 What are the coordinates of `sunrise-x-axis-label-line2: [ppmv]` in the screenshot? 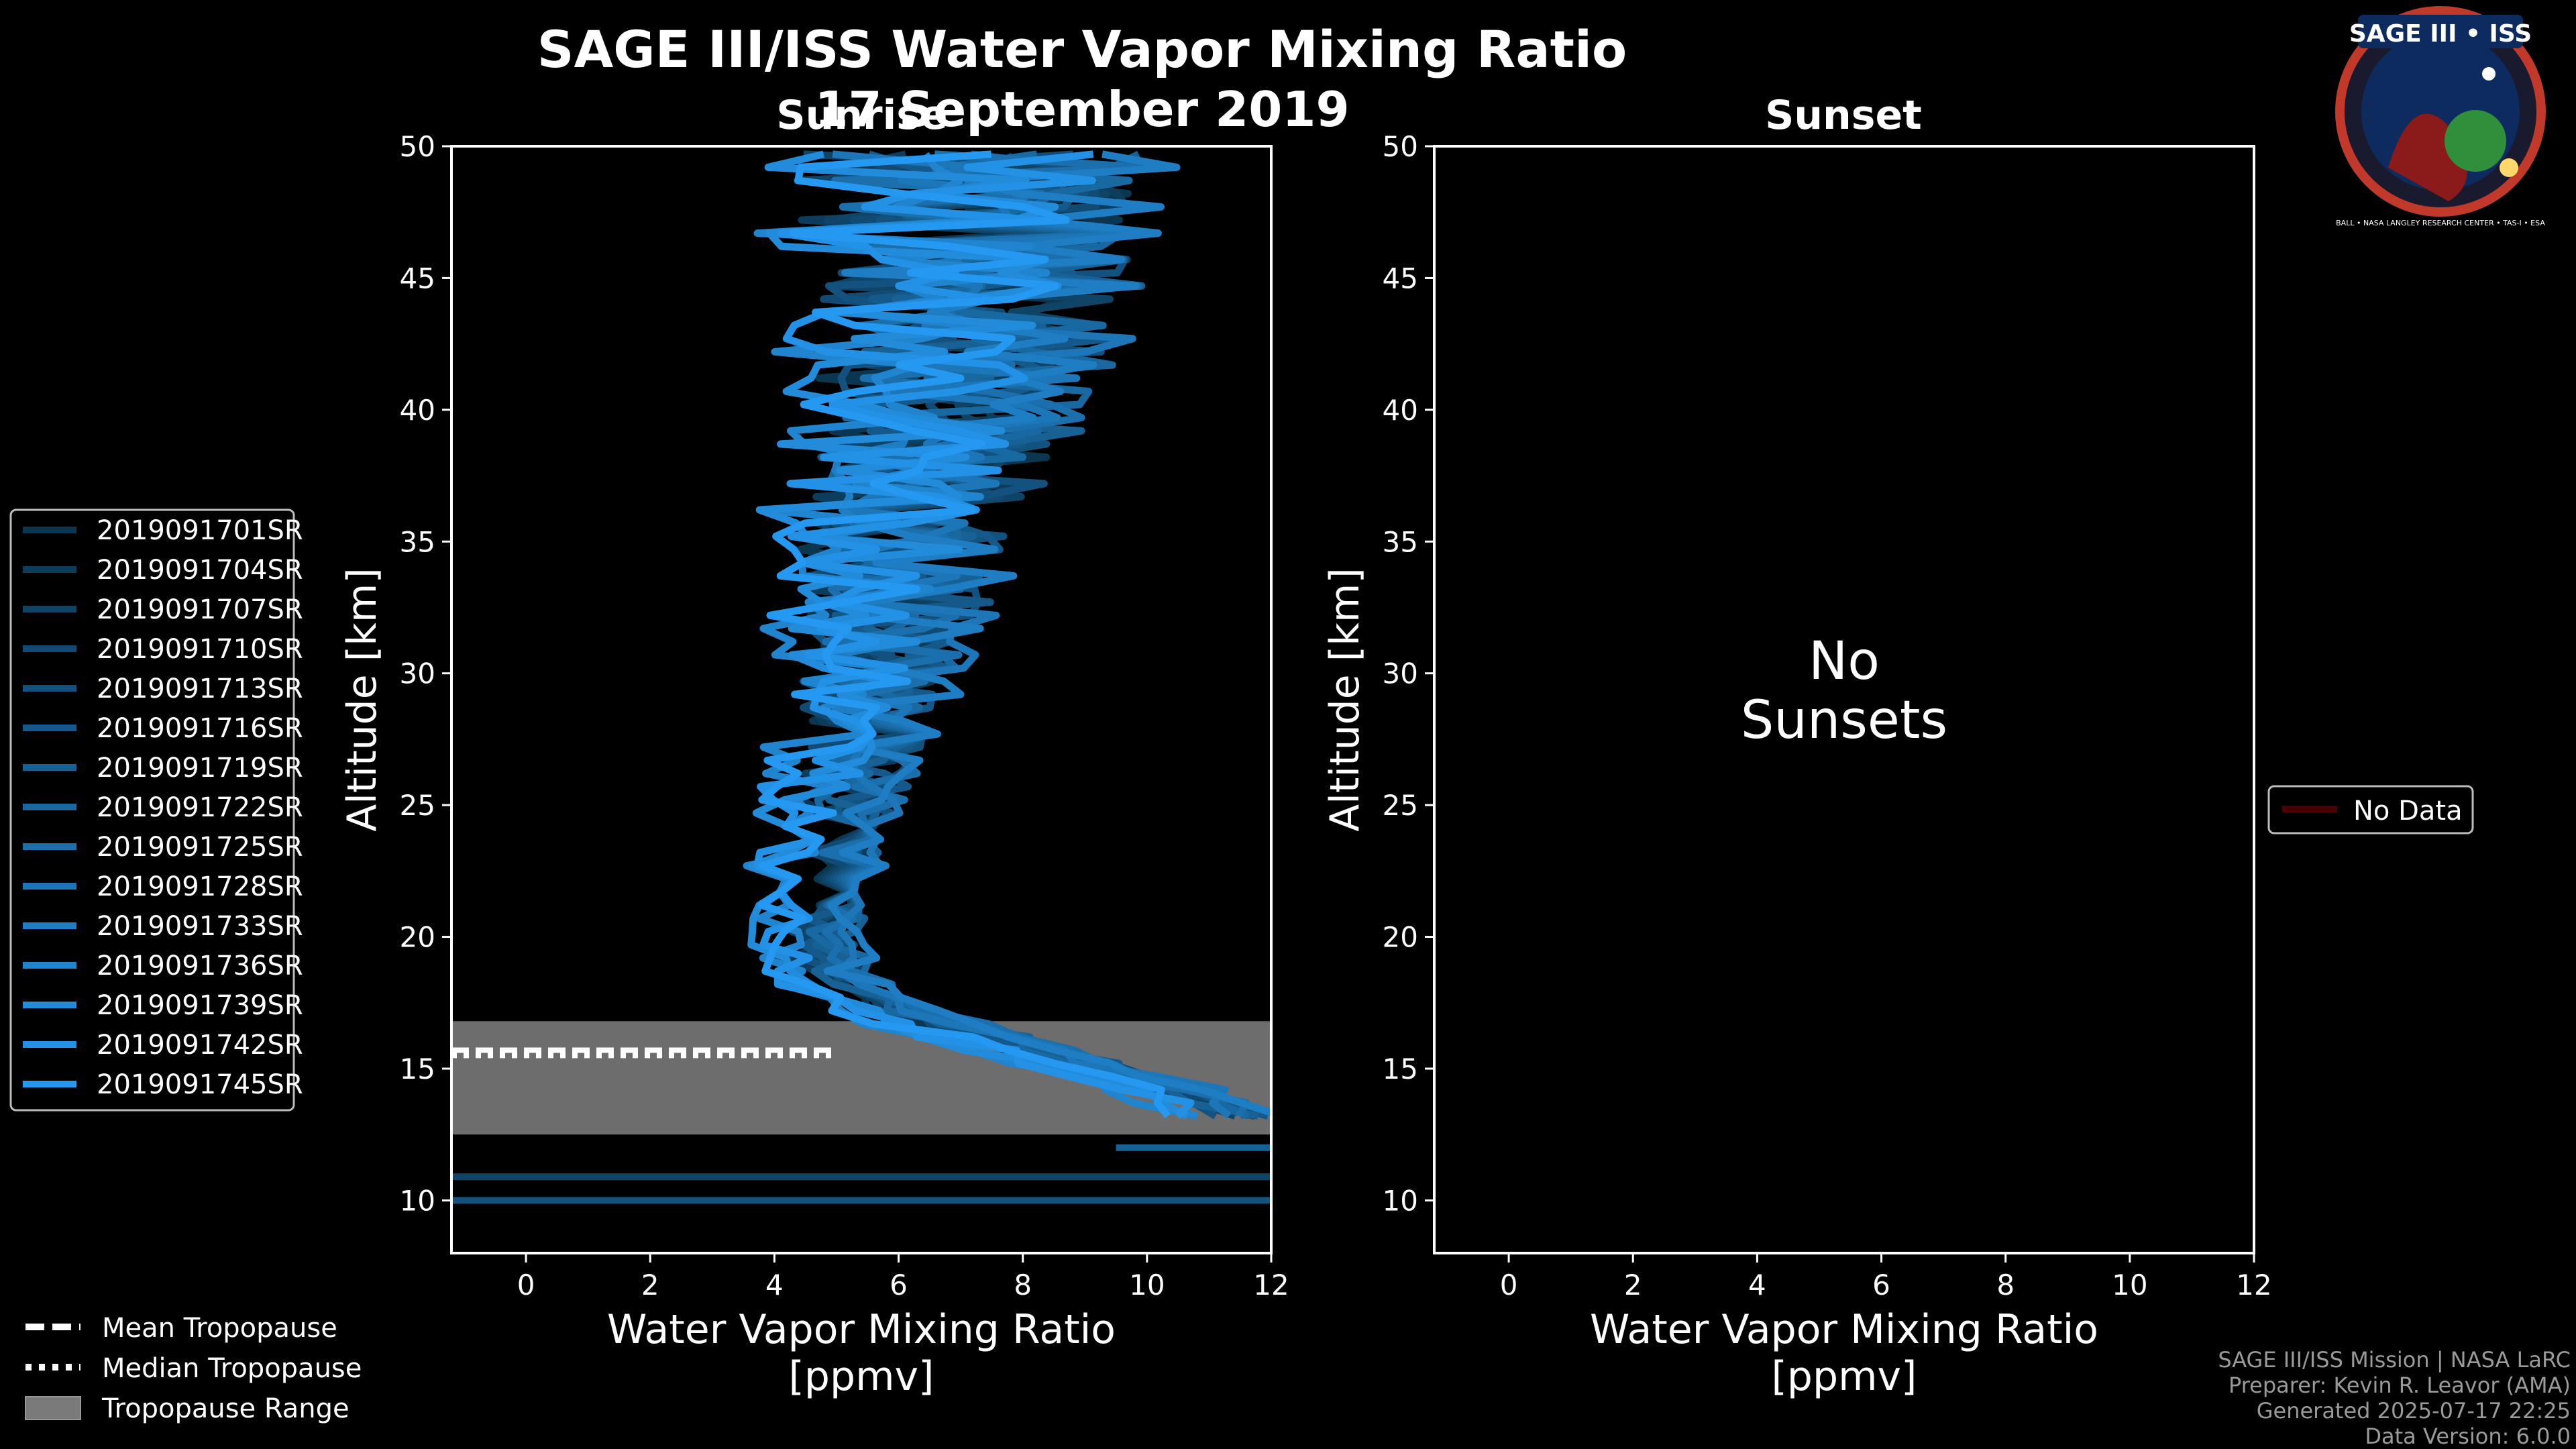 It's located at (861, 1376).